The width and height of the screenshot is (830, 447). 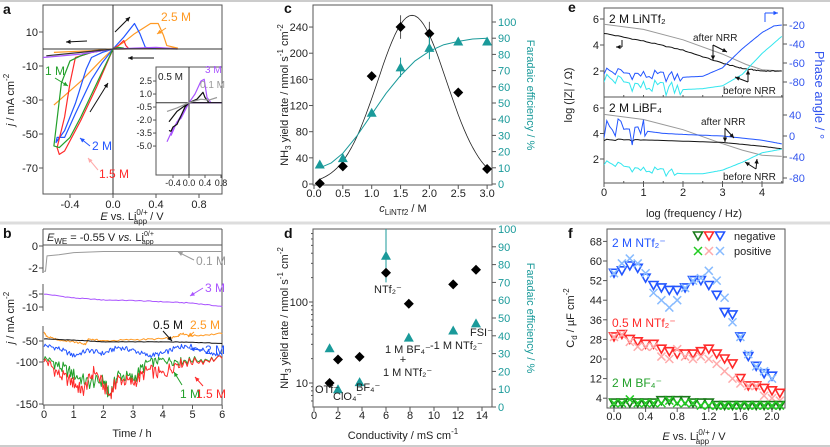 What do you see at coordinates (604, 193) in the screenshot?
I see `x-tick-label: 0` at bounding box center [604, 193].